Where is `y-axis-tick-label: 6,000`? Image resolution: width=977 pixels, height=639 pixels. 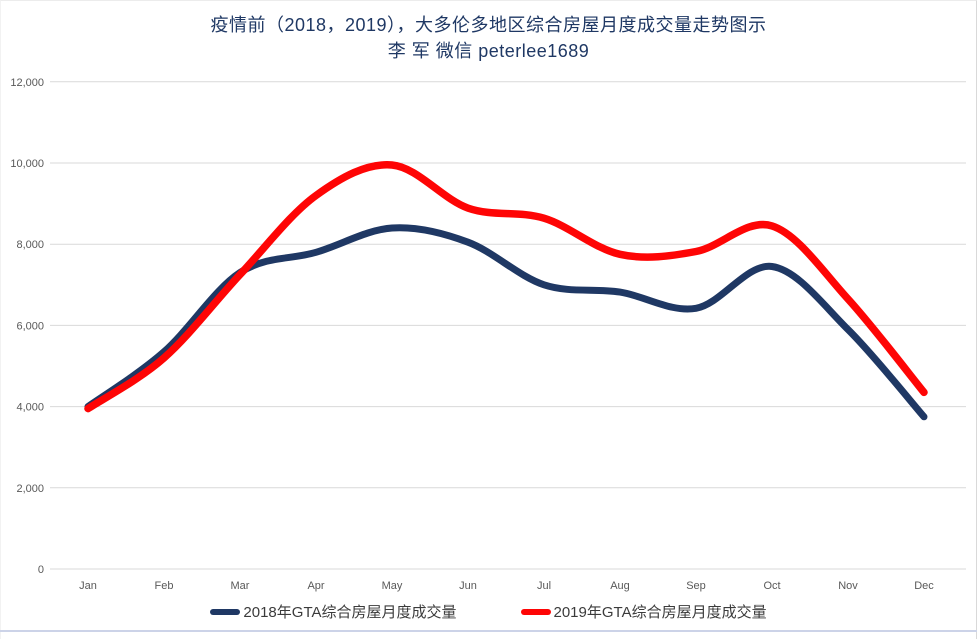
y-axis-tick-label: 6,000 is located at coordinates (30, 326).